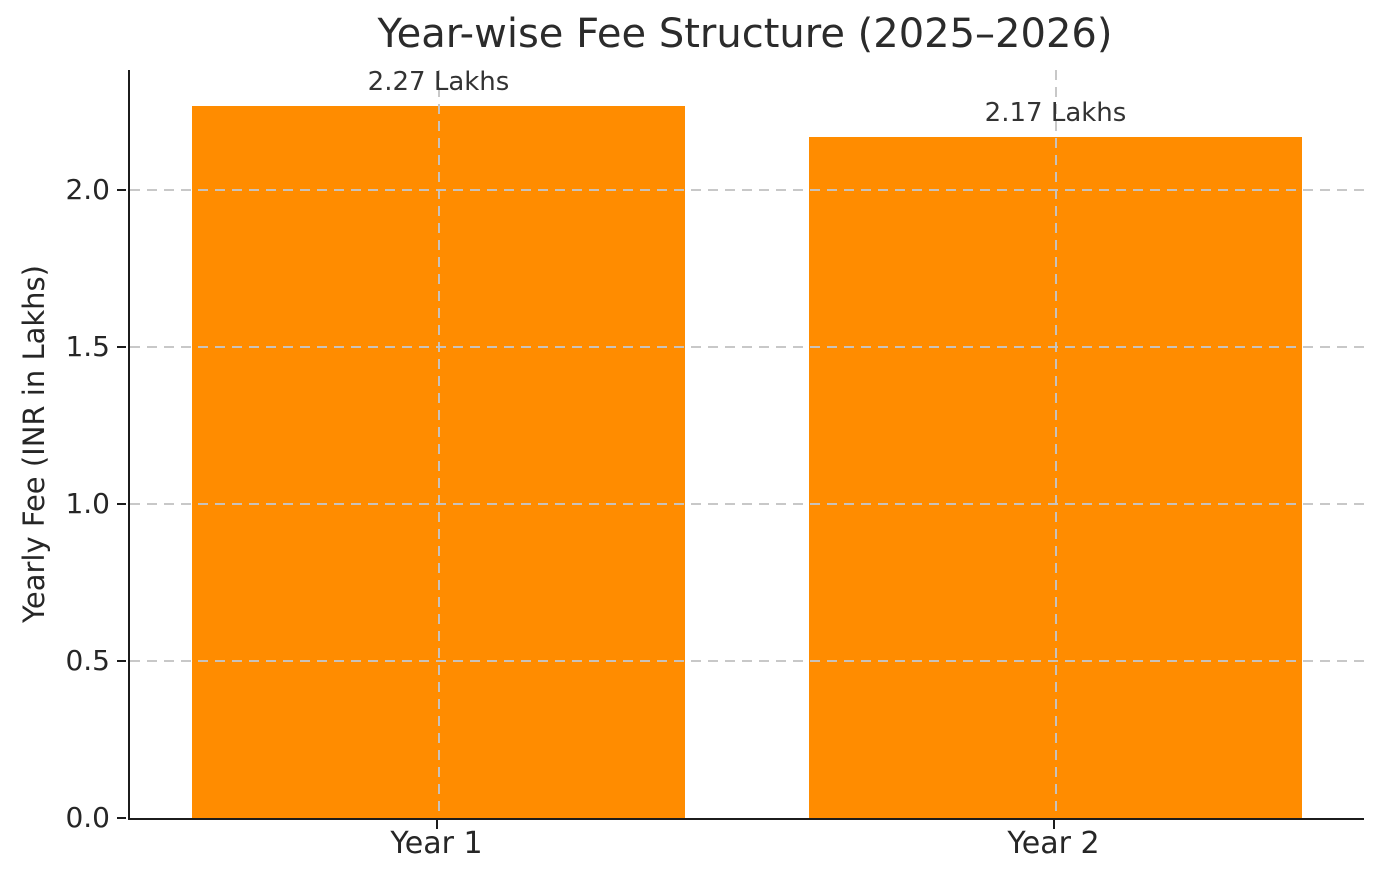 The width and height of the screenshot is (1380, 880). What do you see at coordinates (436, 843) in the screenshot?
I see `x-tick-label: Year 1` at bounding box center [436, 843].